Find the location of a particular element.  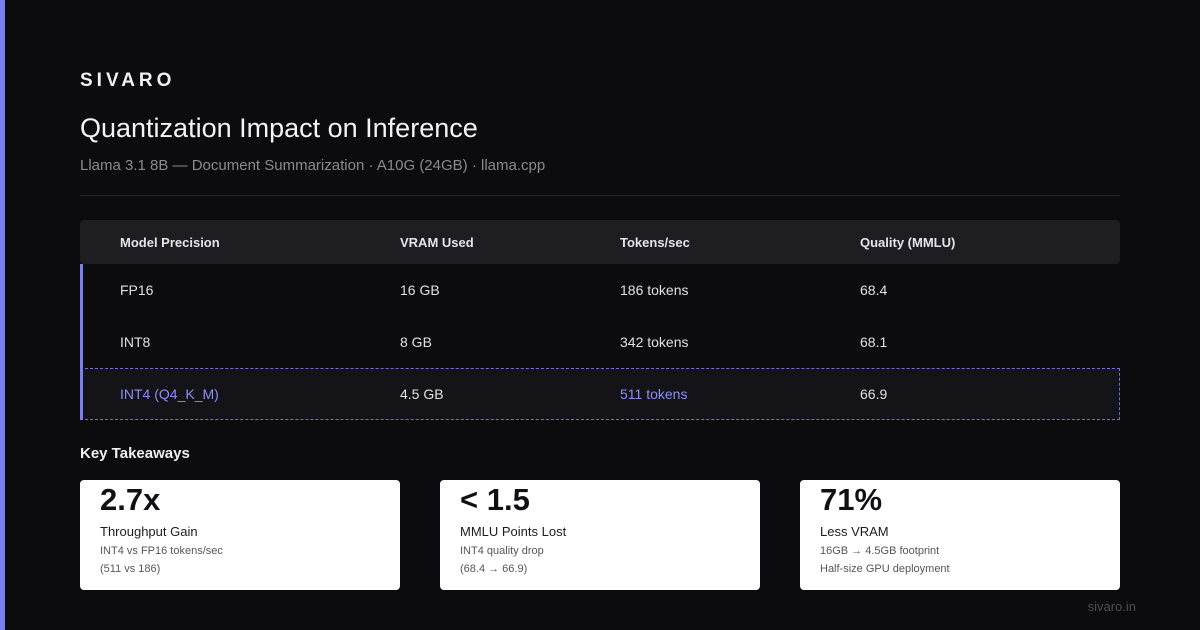

card-detail: 16GB → 4.5GB footprint is located at coordinates (880, 551).